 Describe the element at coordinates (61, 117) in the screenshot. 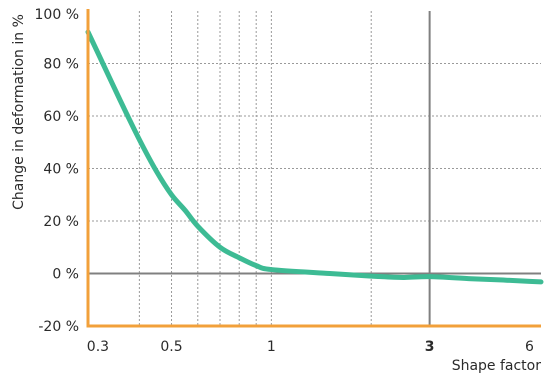

I see `y-tick-label: 60 %` at that location.